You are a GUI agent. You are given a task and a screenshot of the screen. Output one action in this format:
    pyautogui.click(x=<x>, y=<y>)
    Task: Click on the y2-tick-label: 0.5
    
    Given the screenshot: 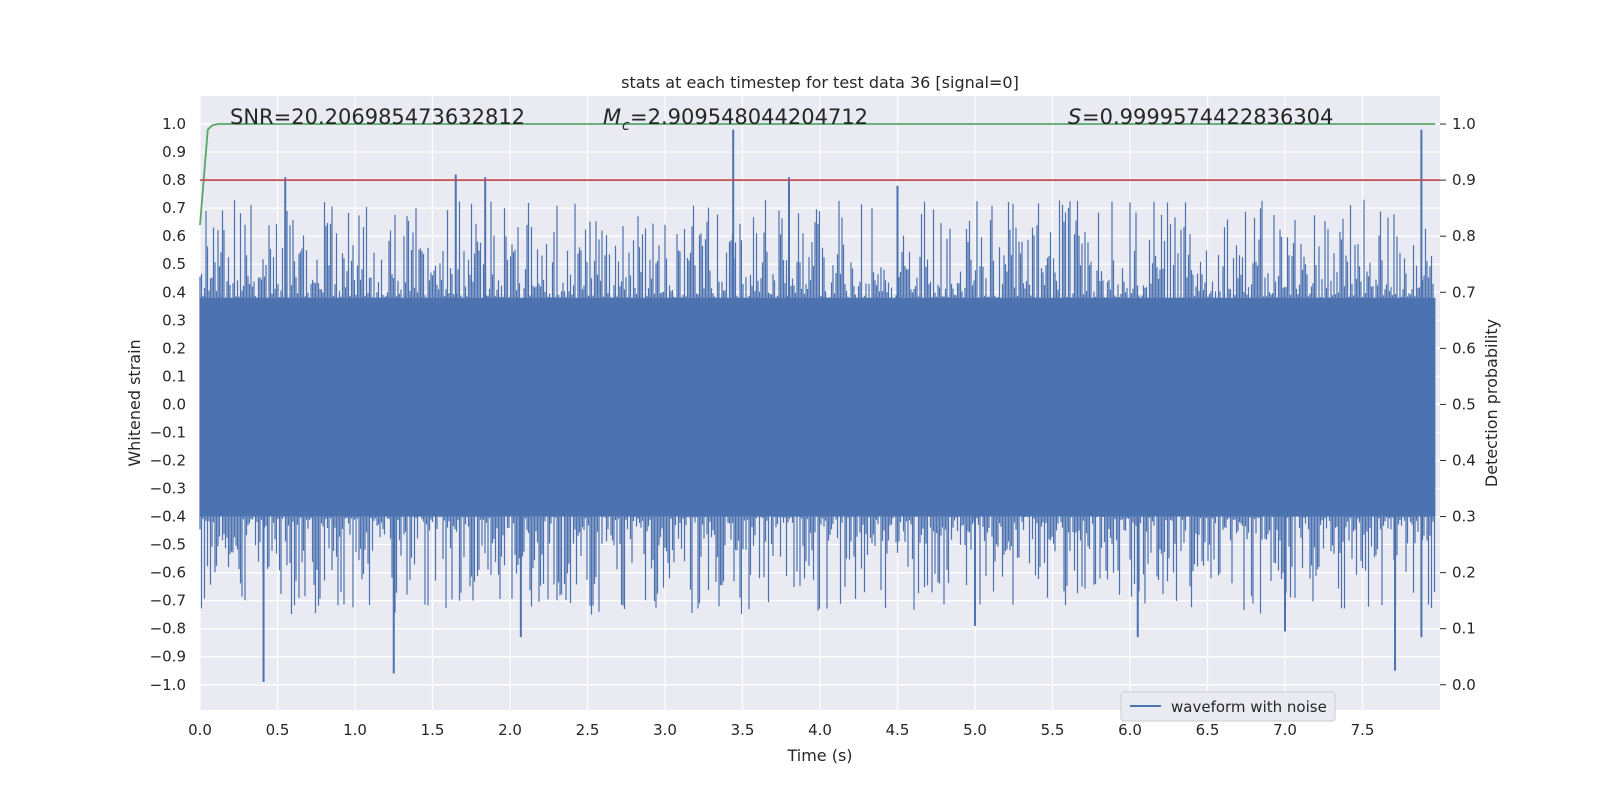 What is the action you would take?
    pyautogui.click(x=1464, y=404)
    